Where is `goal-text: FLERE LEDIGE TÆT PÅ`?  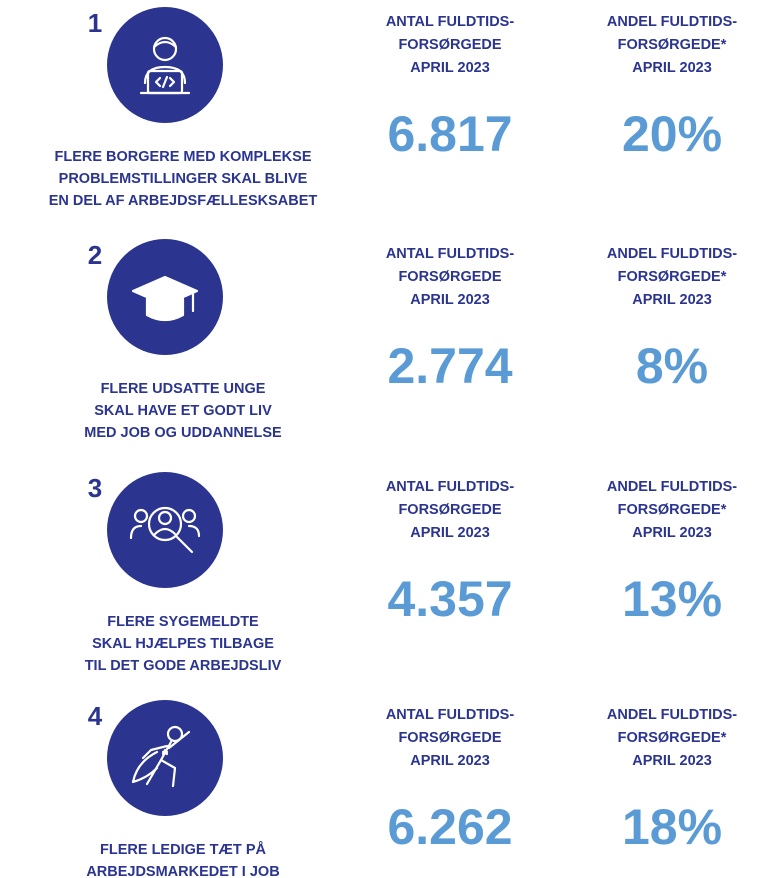
goal-text: FLERE LEDIGE TÆT PÅ is located at coordinates (183, 849).